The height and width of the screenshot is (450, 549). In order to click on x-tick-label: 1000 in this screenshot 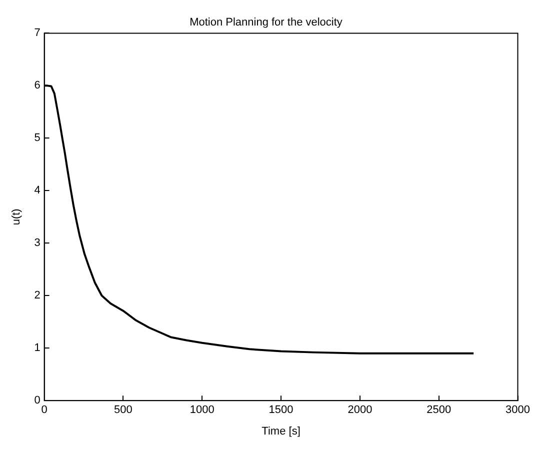, I will do `click(202, 410)`.